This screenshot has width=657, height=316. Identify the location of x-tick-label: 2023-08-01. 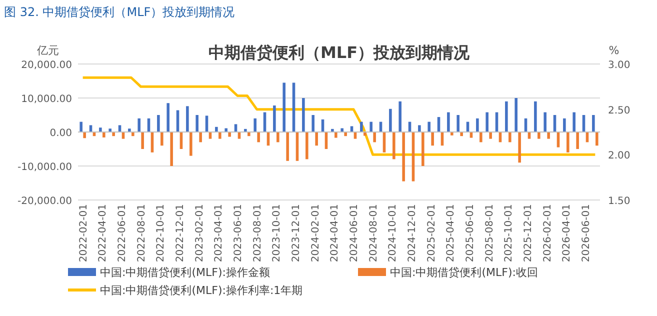
(258, 233).